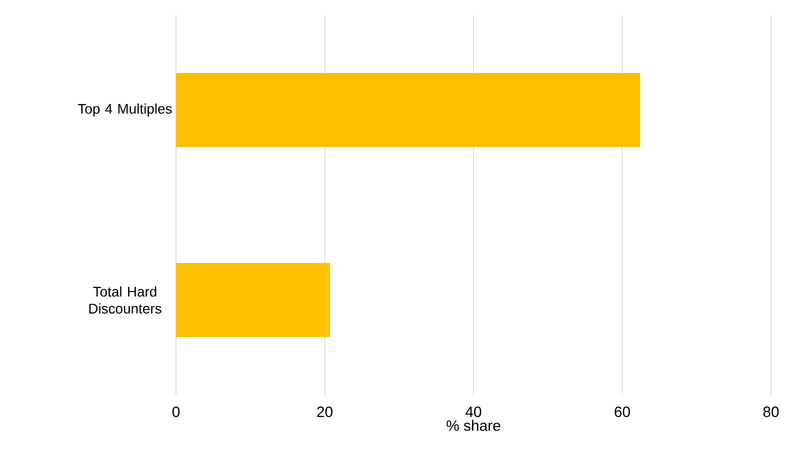 The height and width of the screenshot is (465, 798). What do you see at coordinates (125, 109) in the screenshot?
I see `y-tick-label: Top 4 Multiples` at bounding box center [125, 109].